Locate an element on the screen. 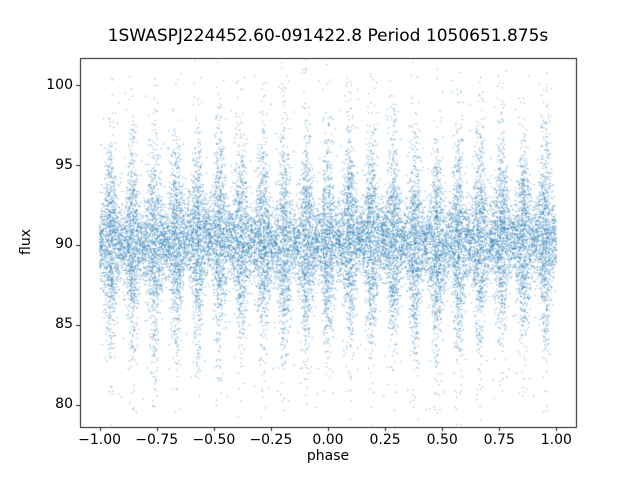 The width and height of the screenshot is (640, 480). x-tick-label: 0.50 is located at coordinates (442, 440).